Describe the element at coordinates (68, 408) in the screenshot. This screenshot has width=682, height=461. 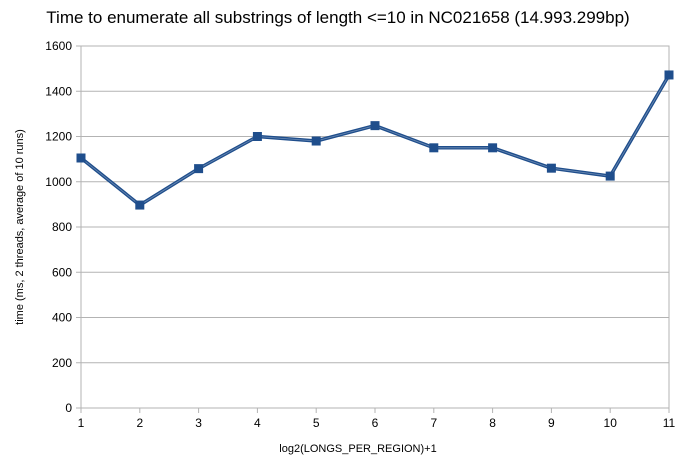
I see `y-tick-label: 0` at that location.